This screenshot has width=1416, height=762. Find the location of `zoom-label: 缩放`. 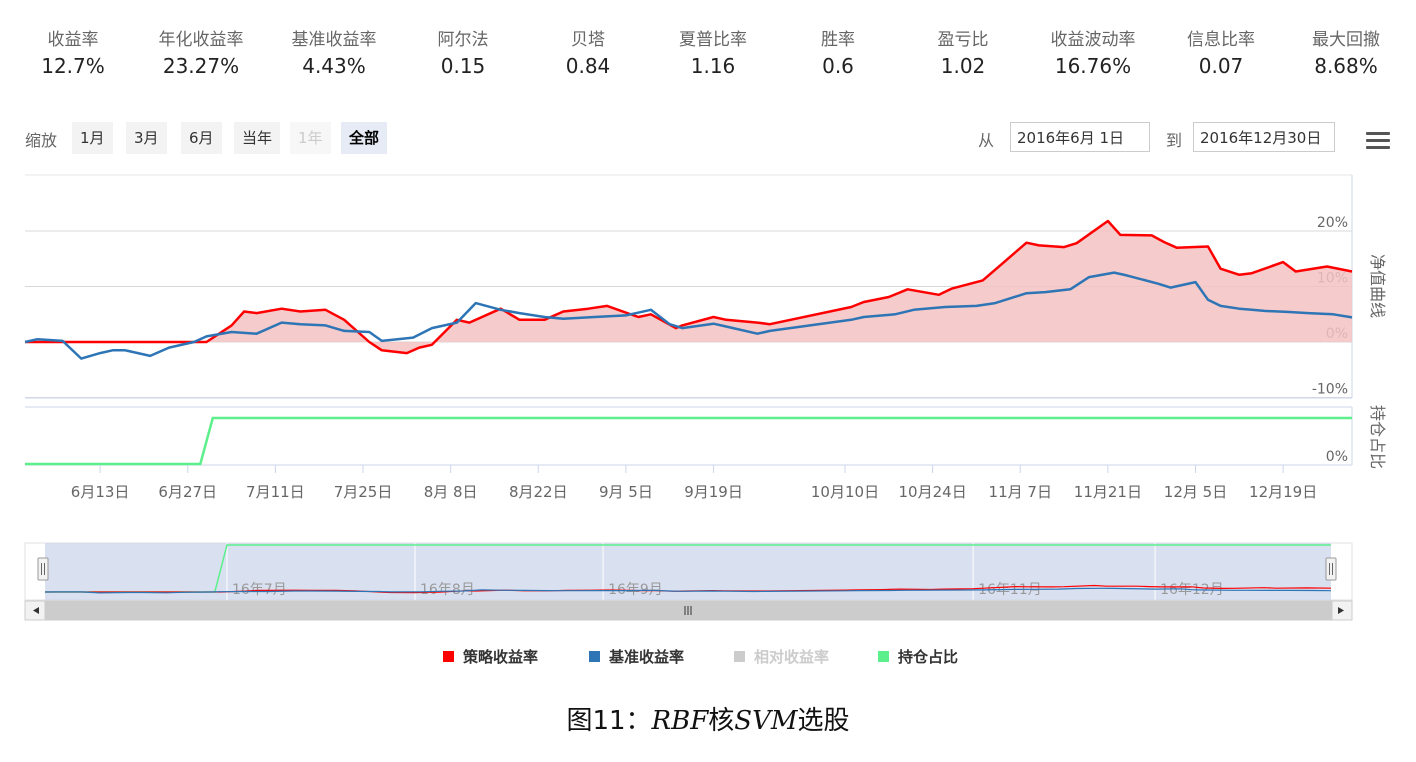

zoom-label: 缩放 is located at coordinates (41, 140).